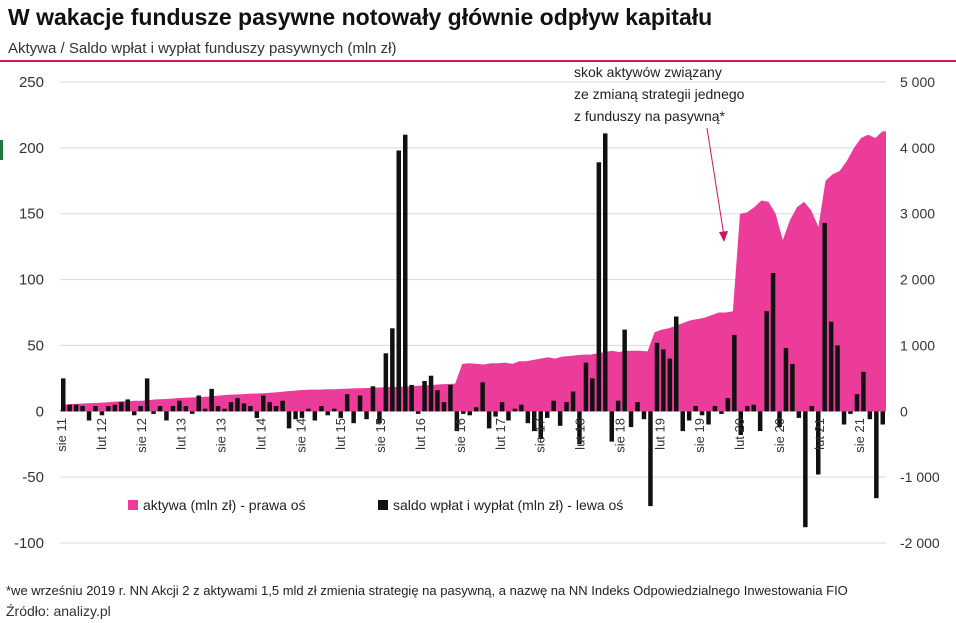  I want to click on y-right-tick-label: 5 000, so click(917, 82).